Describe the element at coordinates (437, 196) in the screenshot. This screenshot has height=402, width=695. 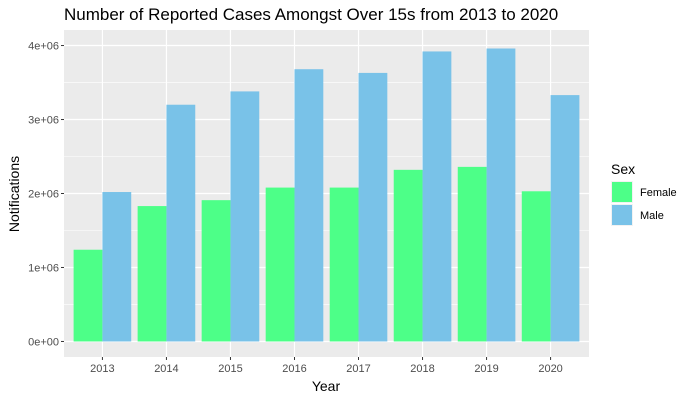
I see `bar-male-2018` at that location.